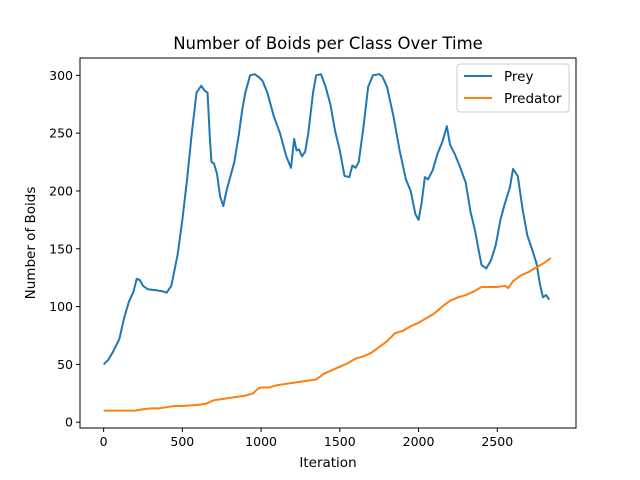  Describe the element at coordinates (513, 88) in the screenshot. I see `legend: Prey Predator` at that location.